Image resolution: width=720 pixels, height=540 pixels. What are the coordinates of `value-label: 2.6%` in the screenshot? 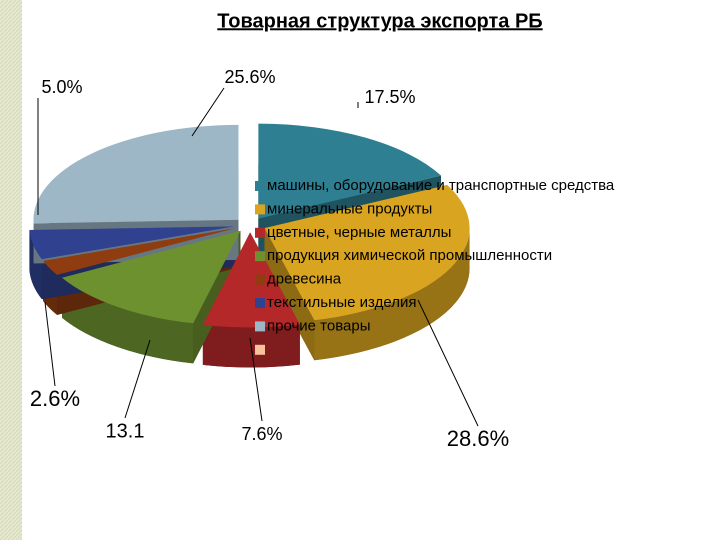 It's located at (55, 398).